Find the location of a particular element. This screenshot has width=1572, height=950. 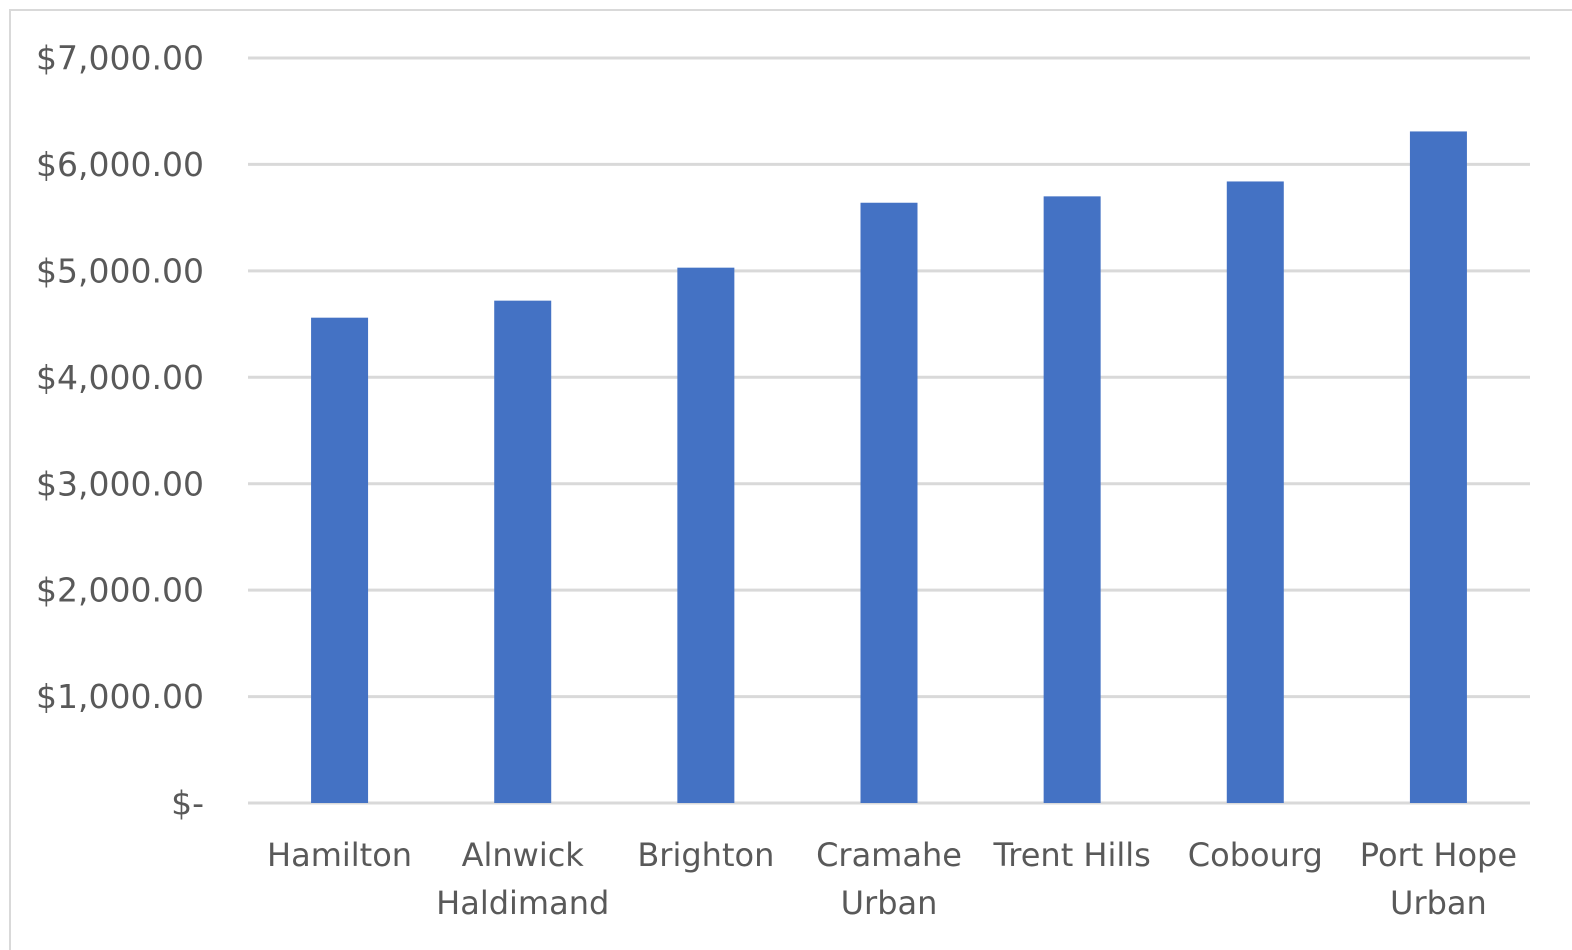

y-tick-label: $3,000.00 is located at coordinates (120, 483).